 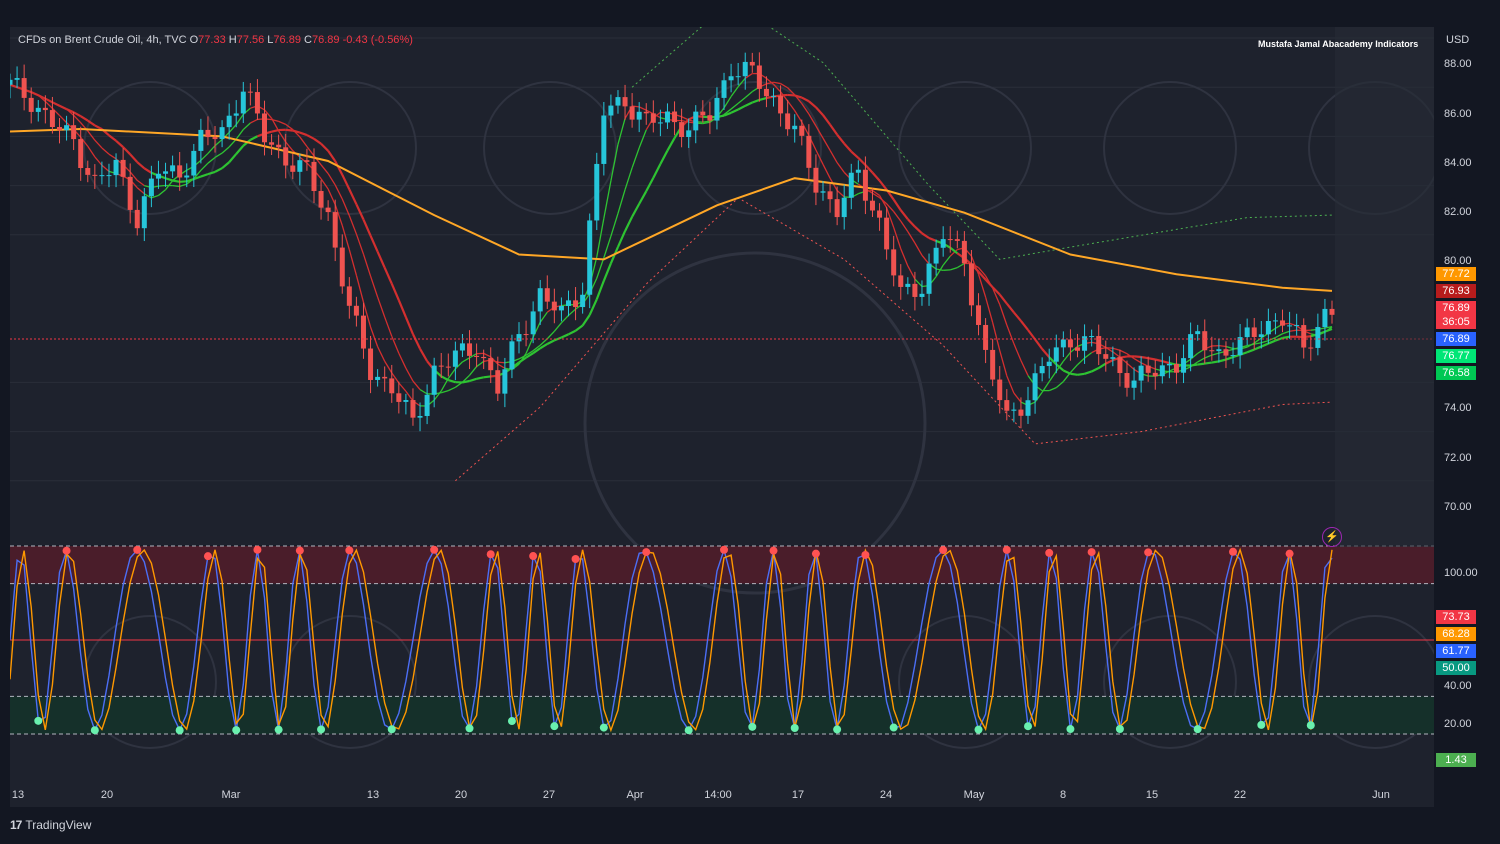 I want to click on tradingview-brand: 17 TradingView, so click(x=50, y=825).